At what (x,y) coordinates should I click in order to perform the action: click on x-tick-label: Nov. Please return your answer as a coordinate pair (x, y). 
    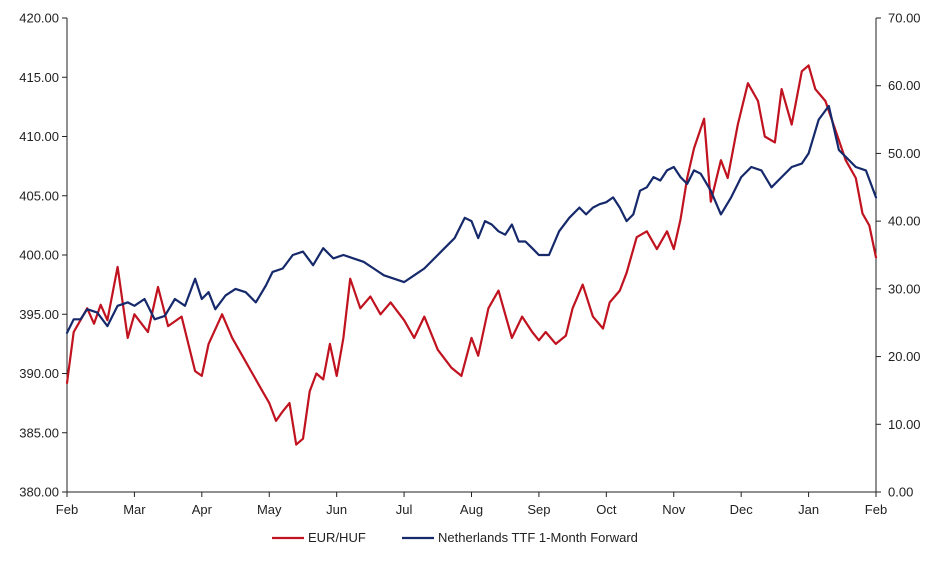
    Looking at the image, I should click on (674, 509).